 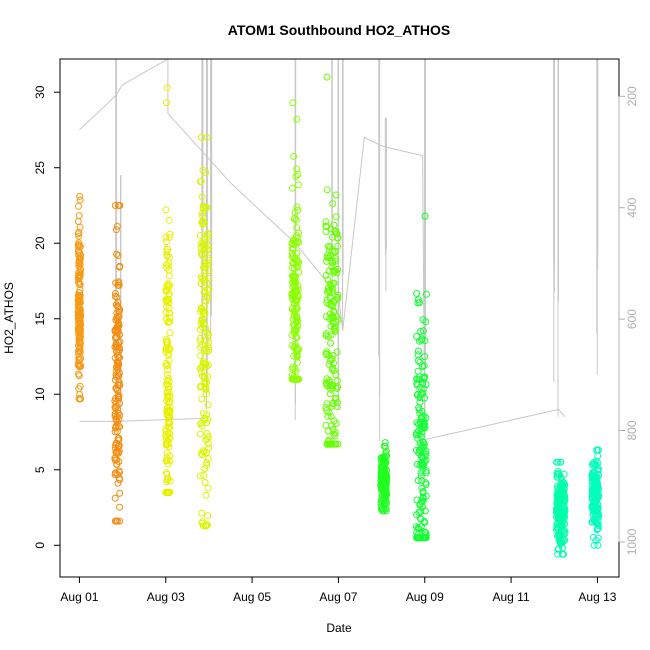 What do you see at coordinates (79, 597) in the screenshot?
I see `x-tick-label: Aug 01` at bounding box center [79, 597].